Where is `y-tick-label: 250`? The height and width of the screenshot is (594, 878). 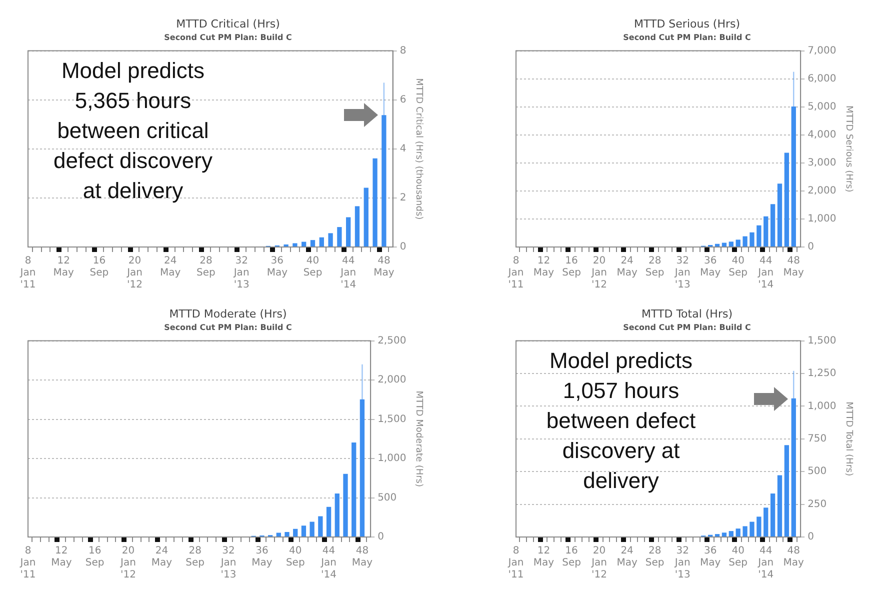 y-tick-label: 250 is located at coordinates (817, 504).